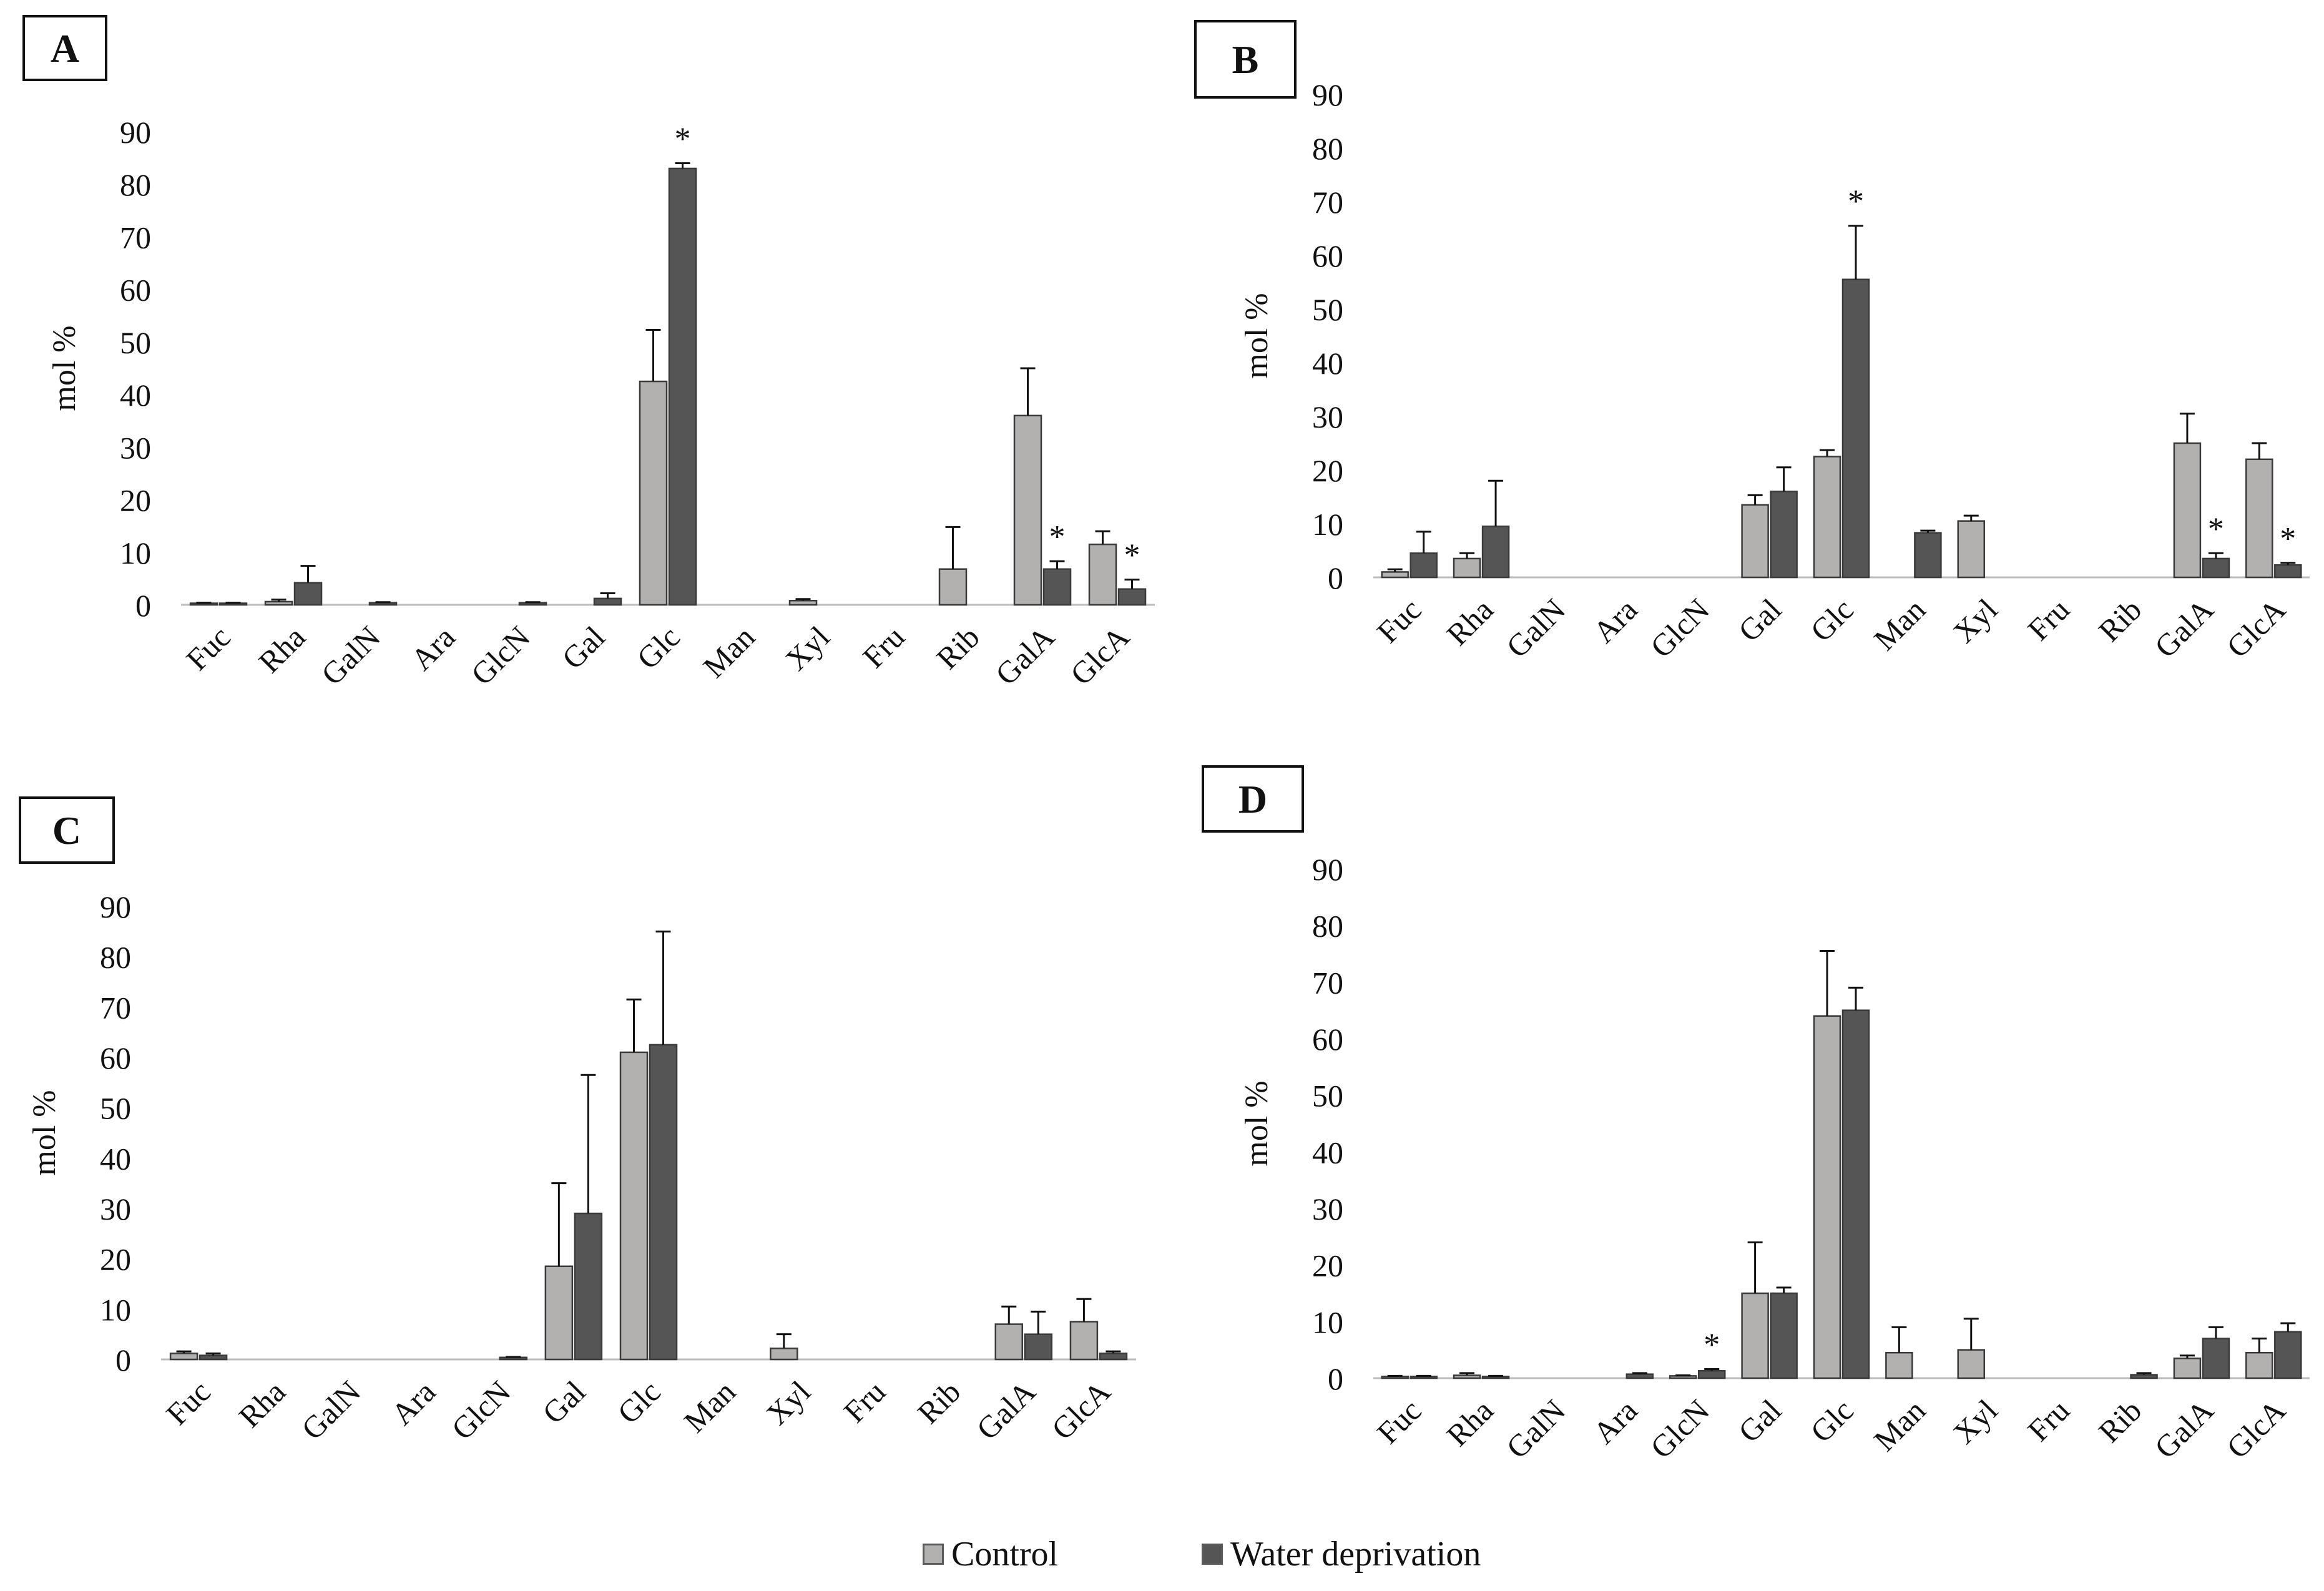 The width and height of the screenshot is (2324, 1591). I want to click on panel-a-xtick-label: Gal, so click(583, 647).